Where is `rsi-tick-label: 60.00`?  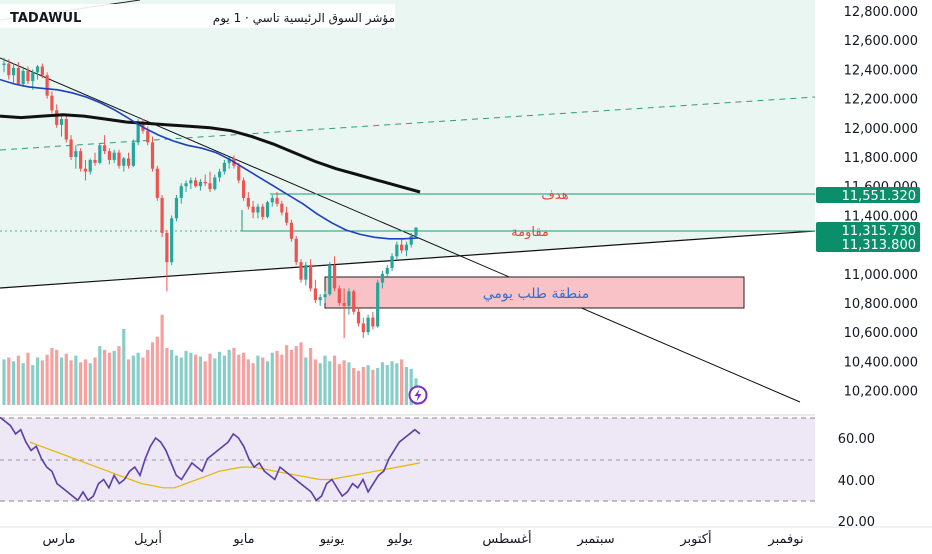
rsi-tick-label: 60.00 is located at coordinates (856, 439).